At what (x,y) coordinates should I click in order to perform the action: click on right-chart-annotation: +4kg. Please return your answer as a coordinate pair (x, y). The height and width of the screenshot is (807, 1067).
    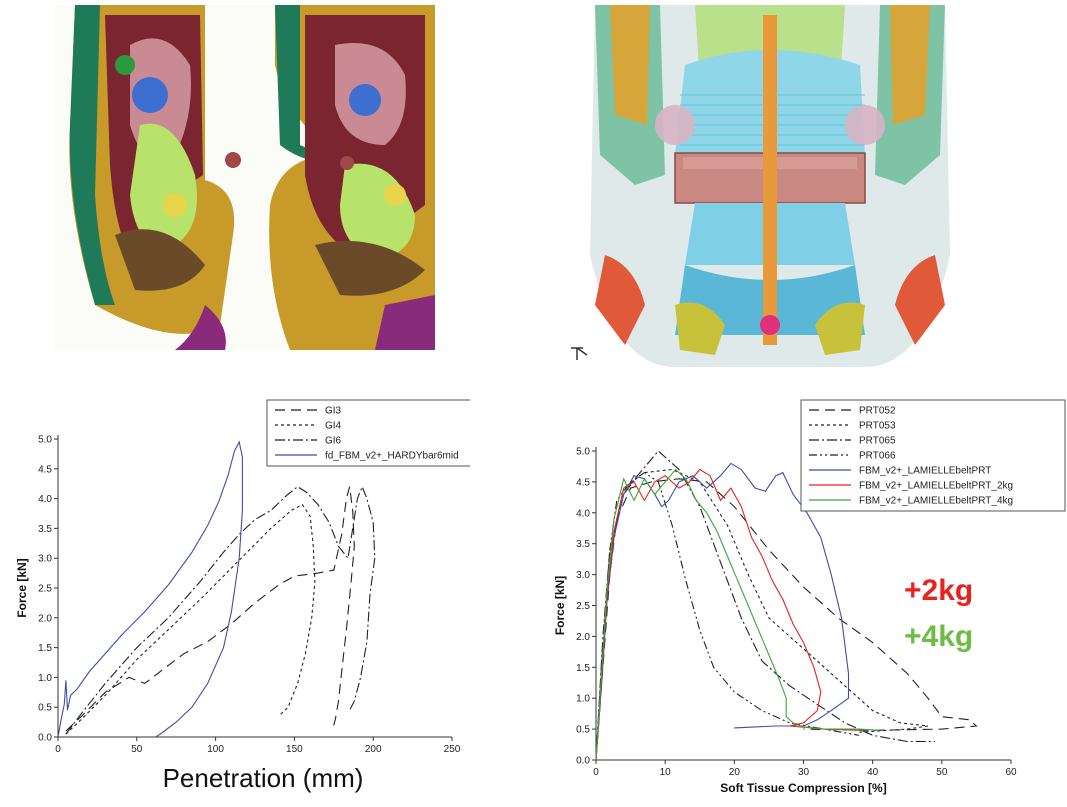
    Looking at the image, I should click on (938, 636).